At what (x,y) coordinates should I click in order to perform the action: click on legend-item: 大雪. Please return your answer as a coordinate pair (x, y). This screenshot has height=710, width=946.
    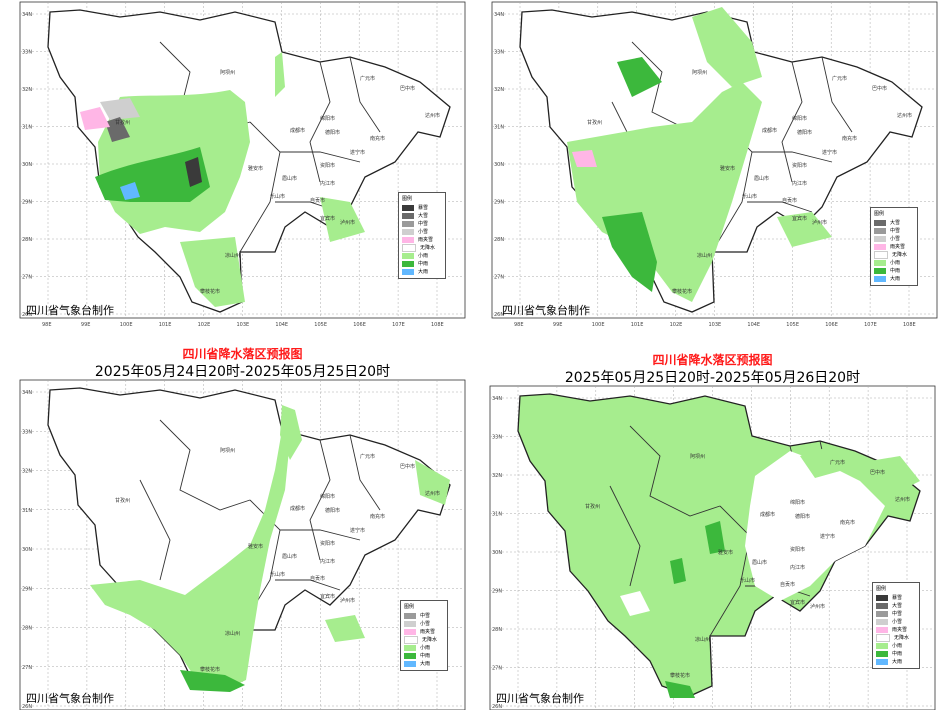
    Looking at the image, I should click on (422, 216).